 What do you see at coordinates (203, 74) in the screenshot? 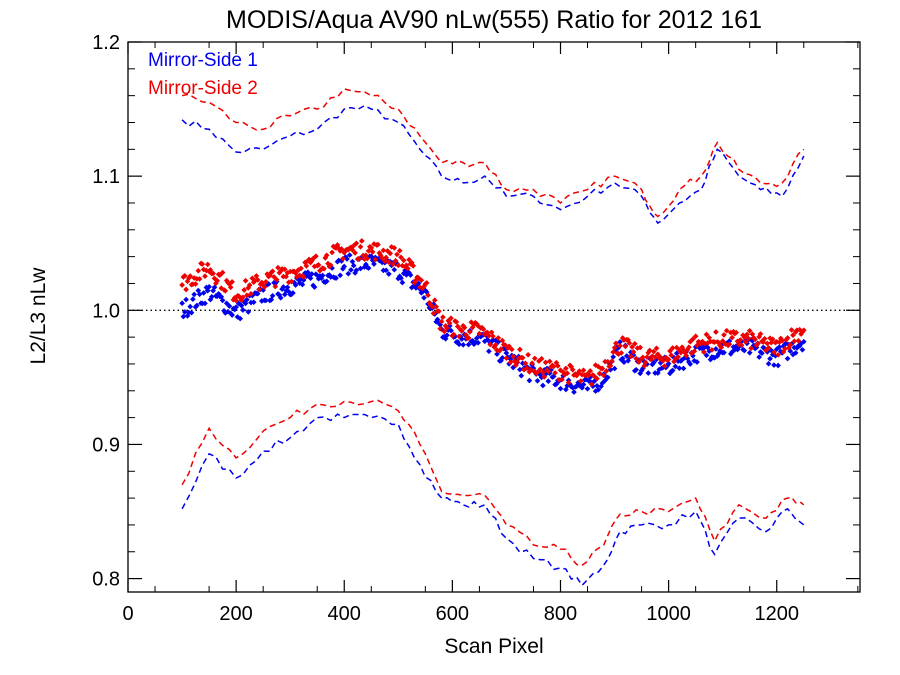
I see `legend: Mirror-Side 1 Mirror-Side 2` at bounding box center [203, 74].